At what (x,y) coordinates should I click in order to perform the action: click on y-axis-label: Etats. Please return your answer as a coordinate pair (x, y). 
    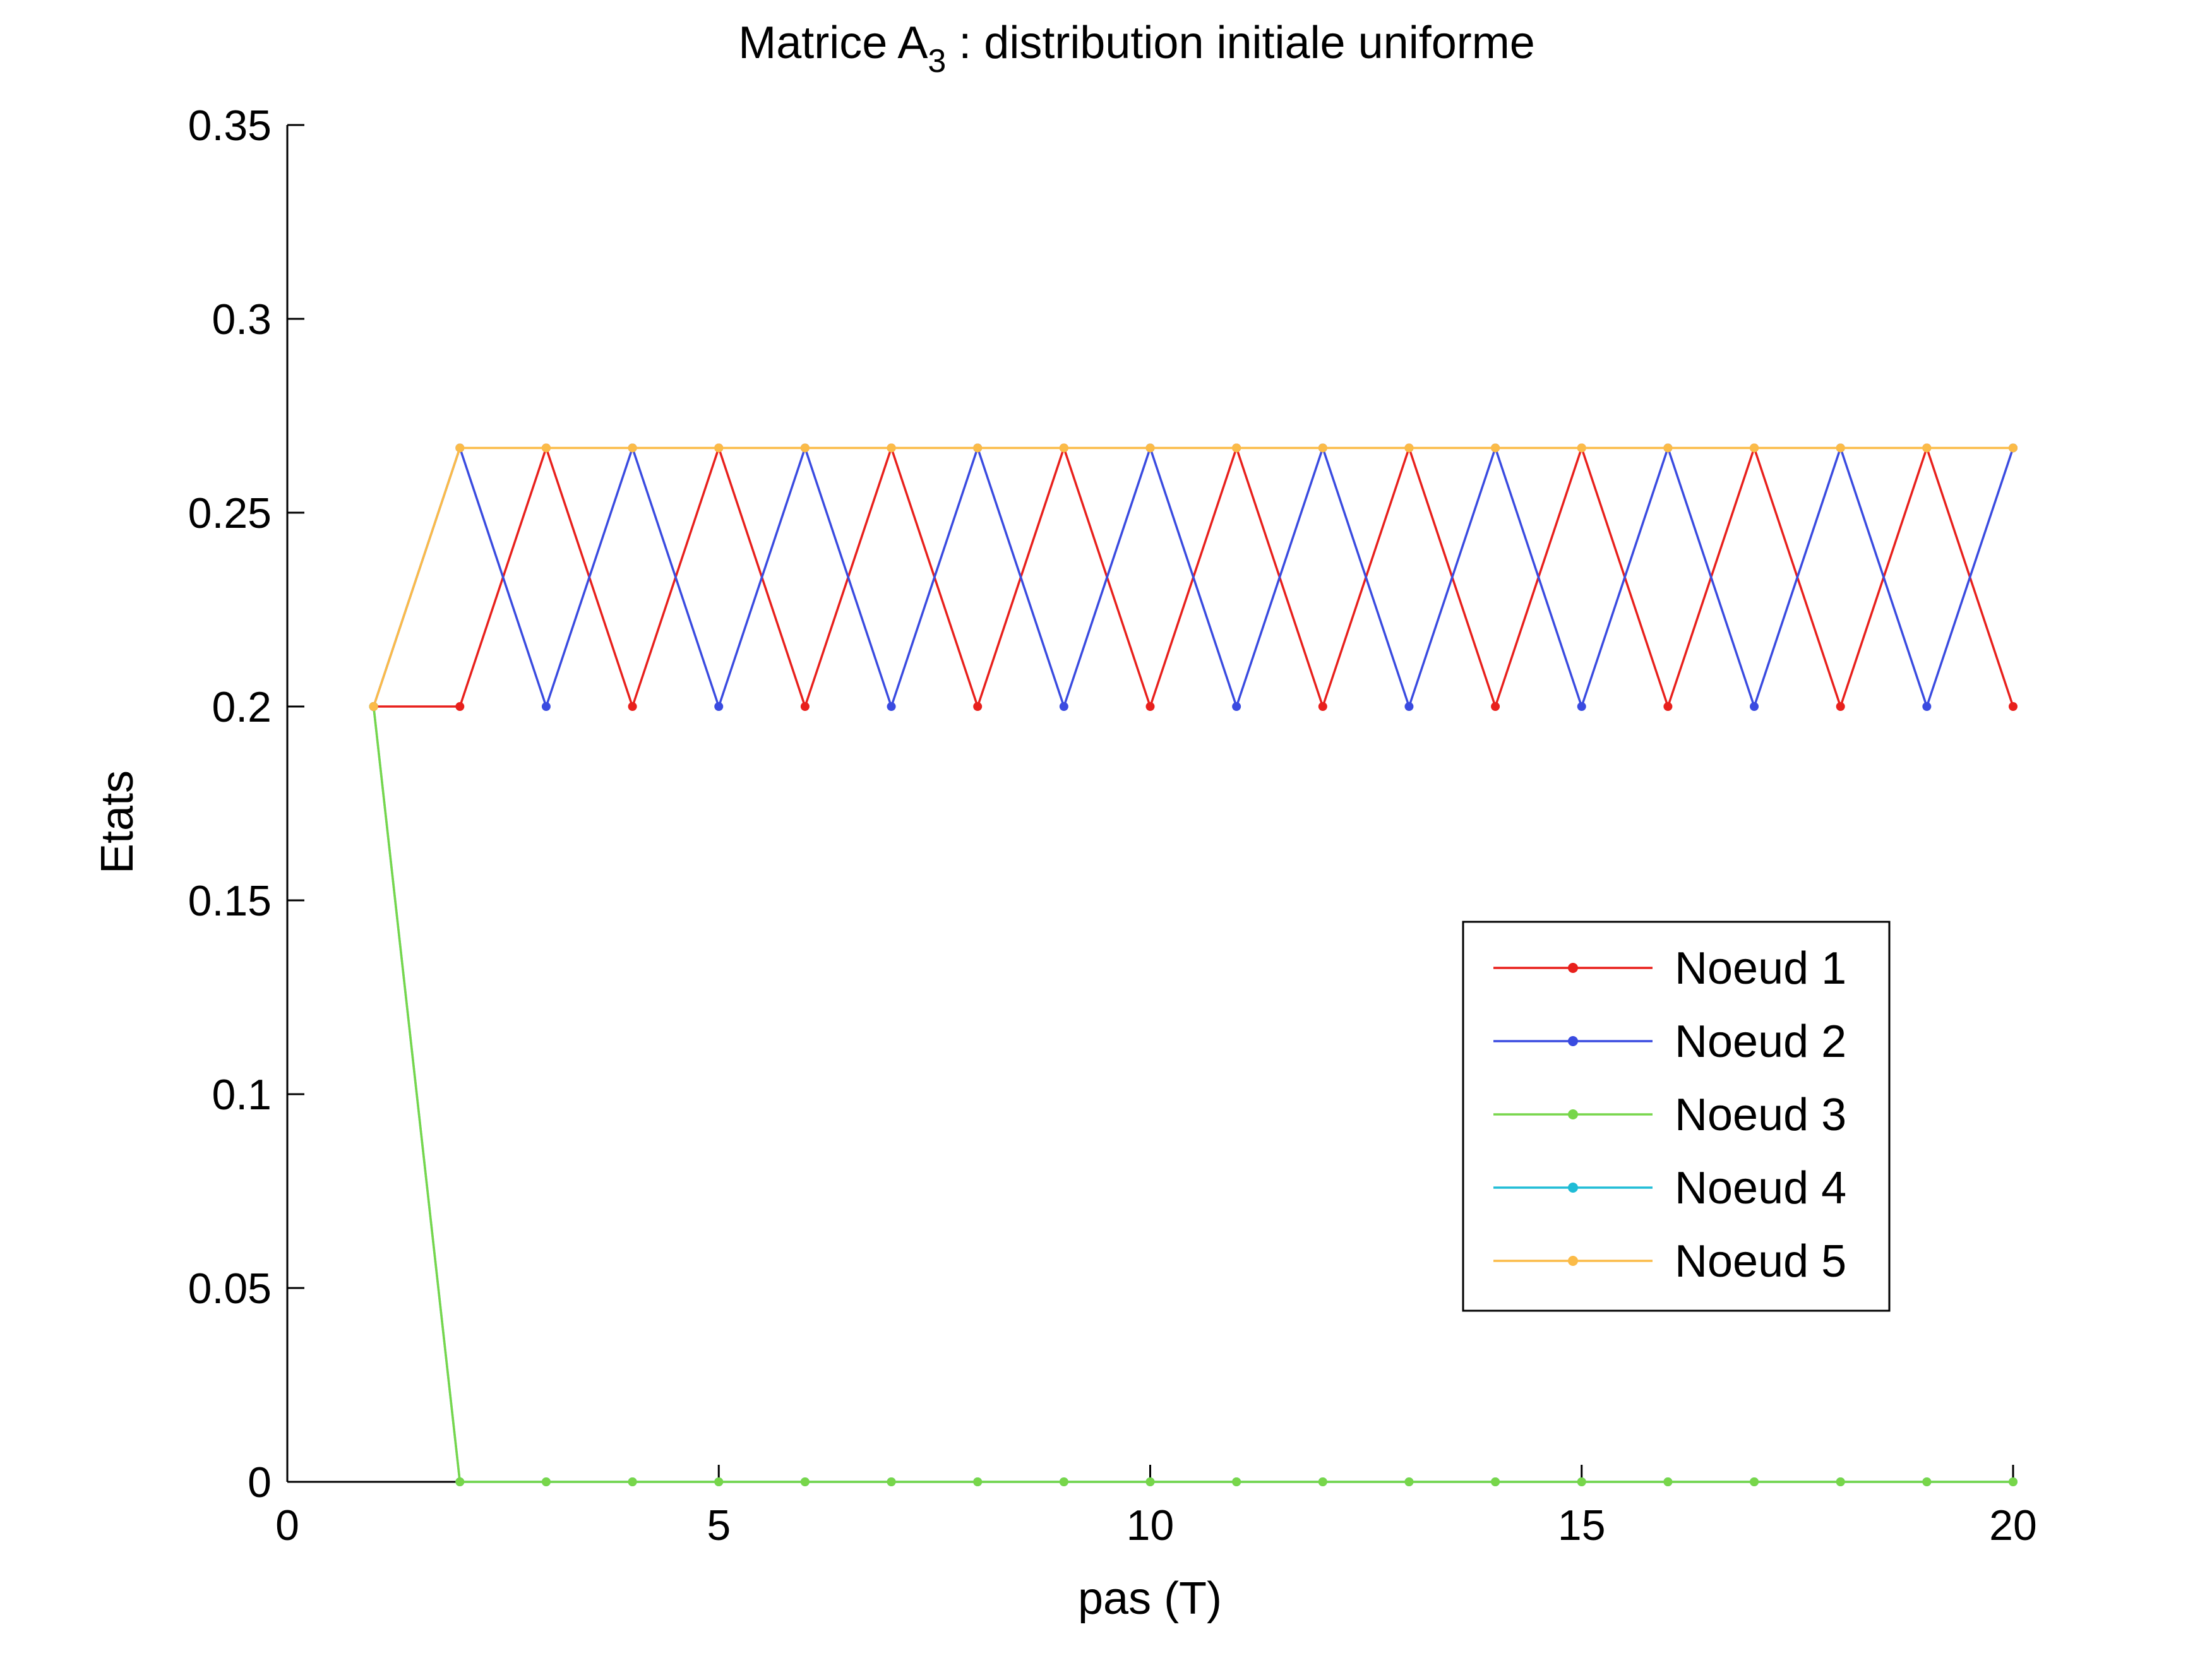
    Looking at the image, I should click on (117, 822).